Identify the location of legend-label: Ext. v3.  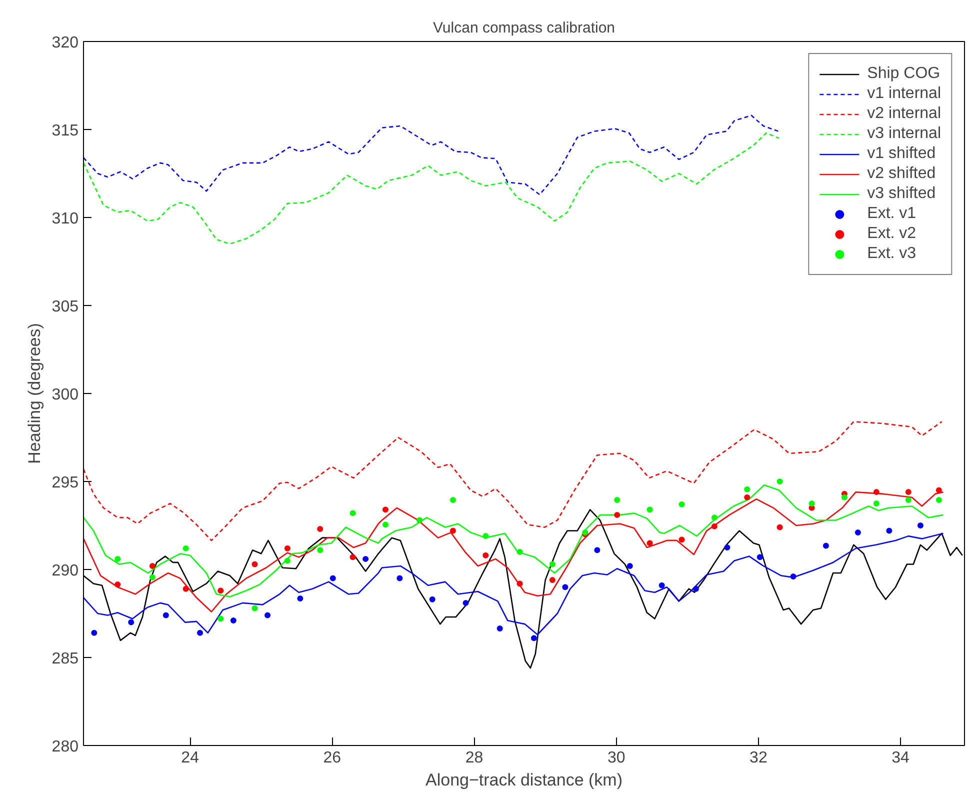
(891, 254).